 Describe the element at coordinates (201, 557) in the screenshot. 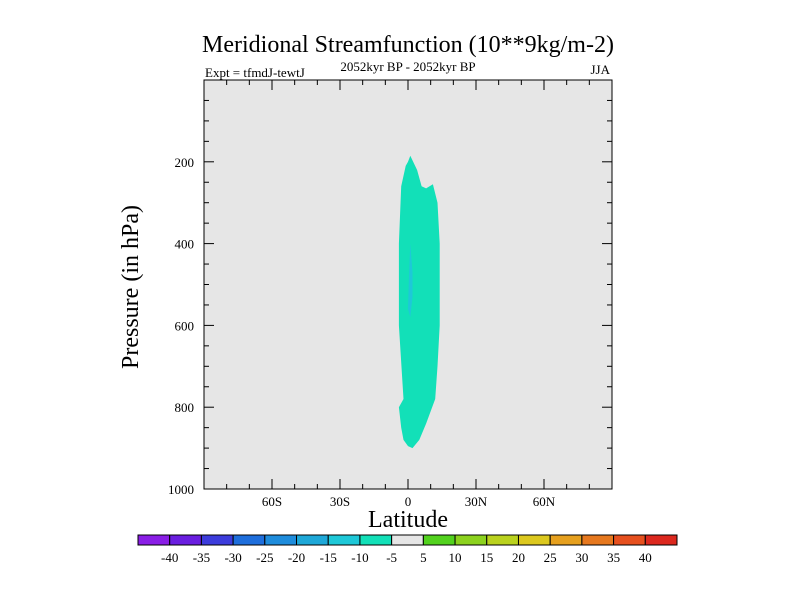

I see `colorbar-label: -35` at that location.